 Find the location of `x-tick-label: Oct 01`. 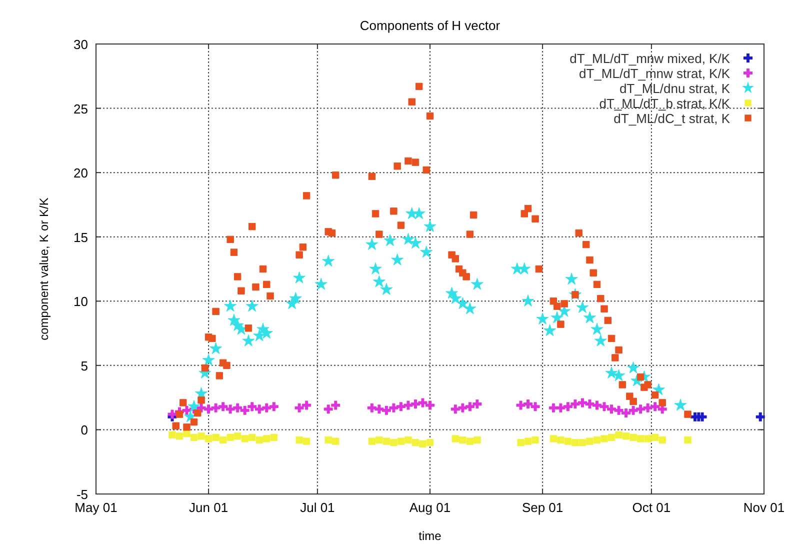

x-tick-label: Oct 01 is located at coordinates (651, 507).